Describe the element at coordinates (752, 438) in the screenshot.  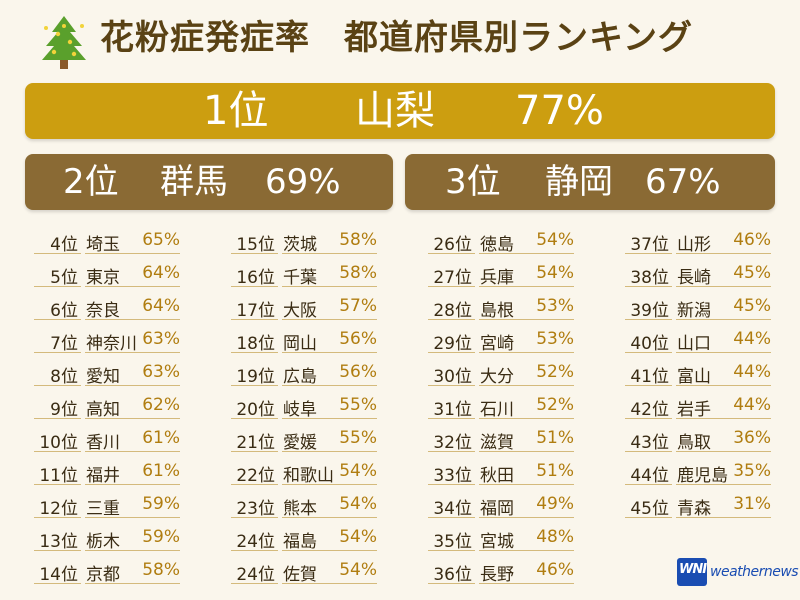
I see `rate-value: 36%` at that location.